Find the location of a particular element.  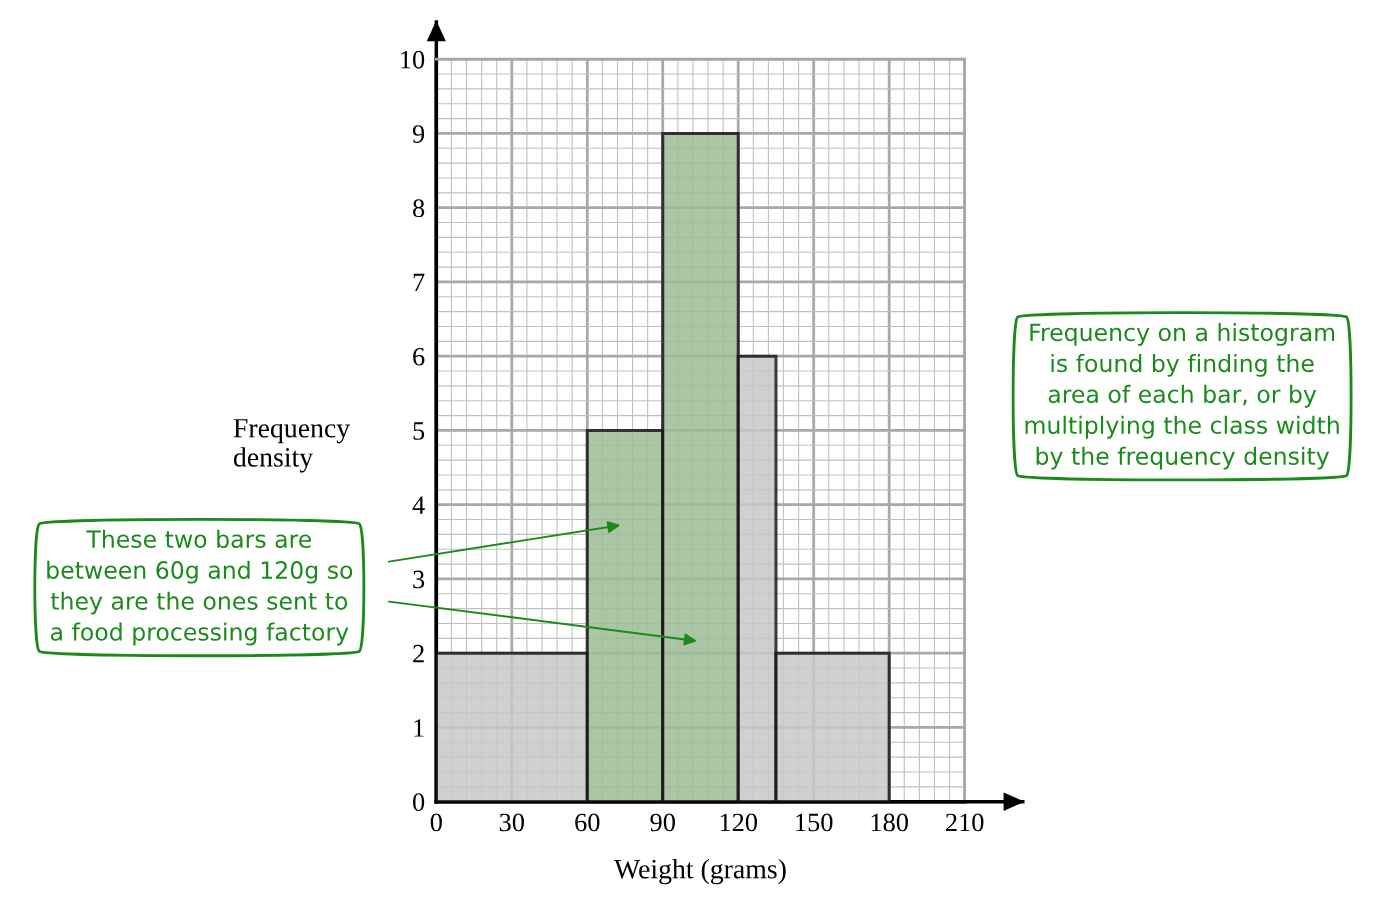

y-tick-label: 0 is located at coordinates (419, 802).